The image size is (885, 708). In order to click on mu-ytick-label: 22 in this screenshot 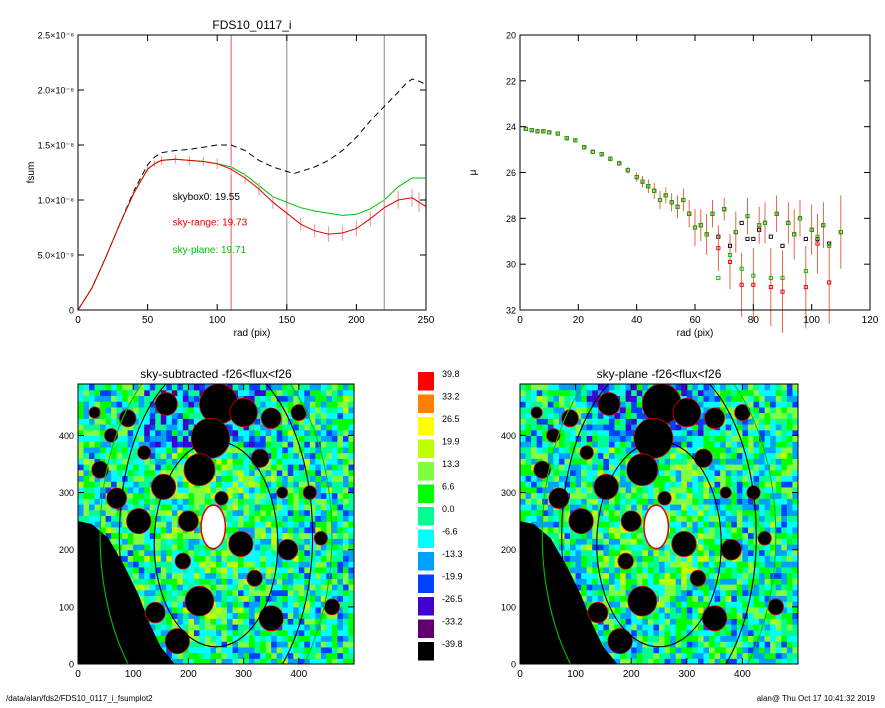, I will do `click(511, 81)`.